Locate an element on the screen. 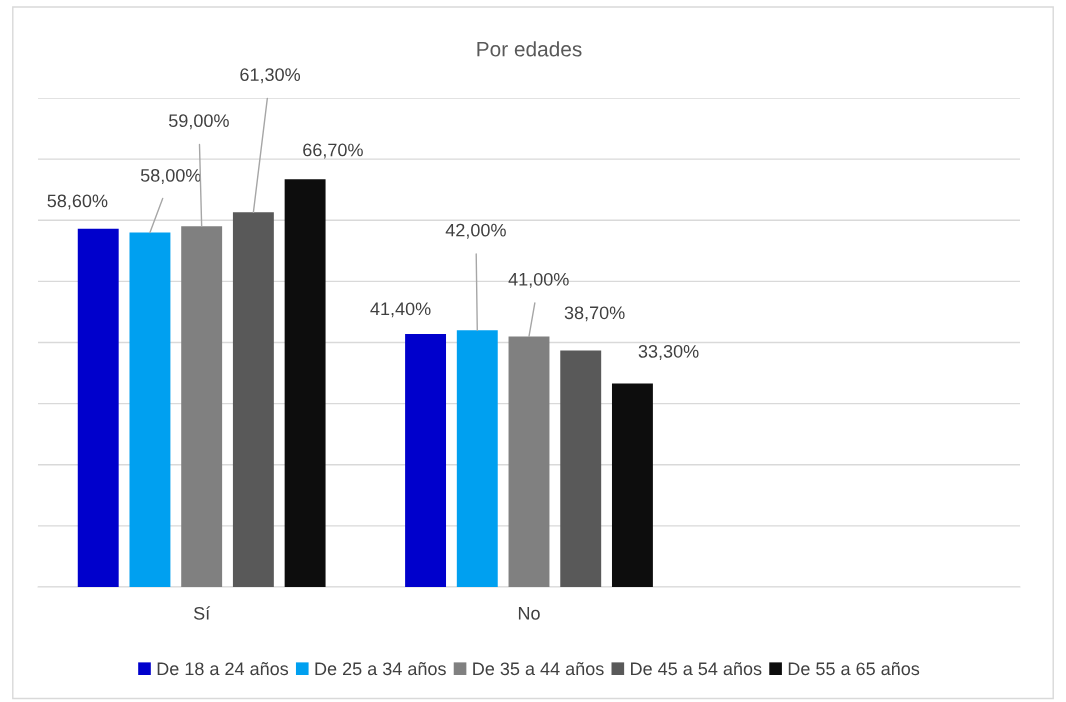 The width and height of the screenshot is (1066, 702). data-label: 33,30% is located at coordinates (668, 352).